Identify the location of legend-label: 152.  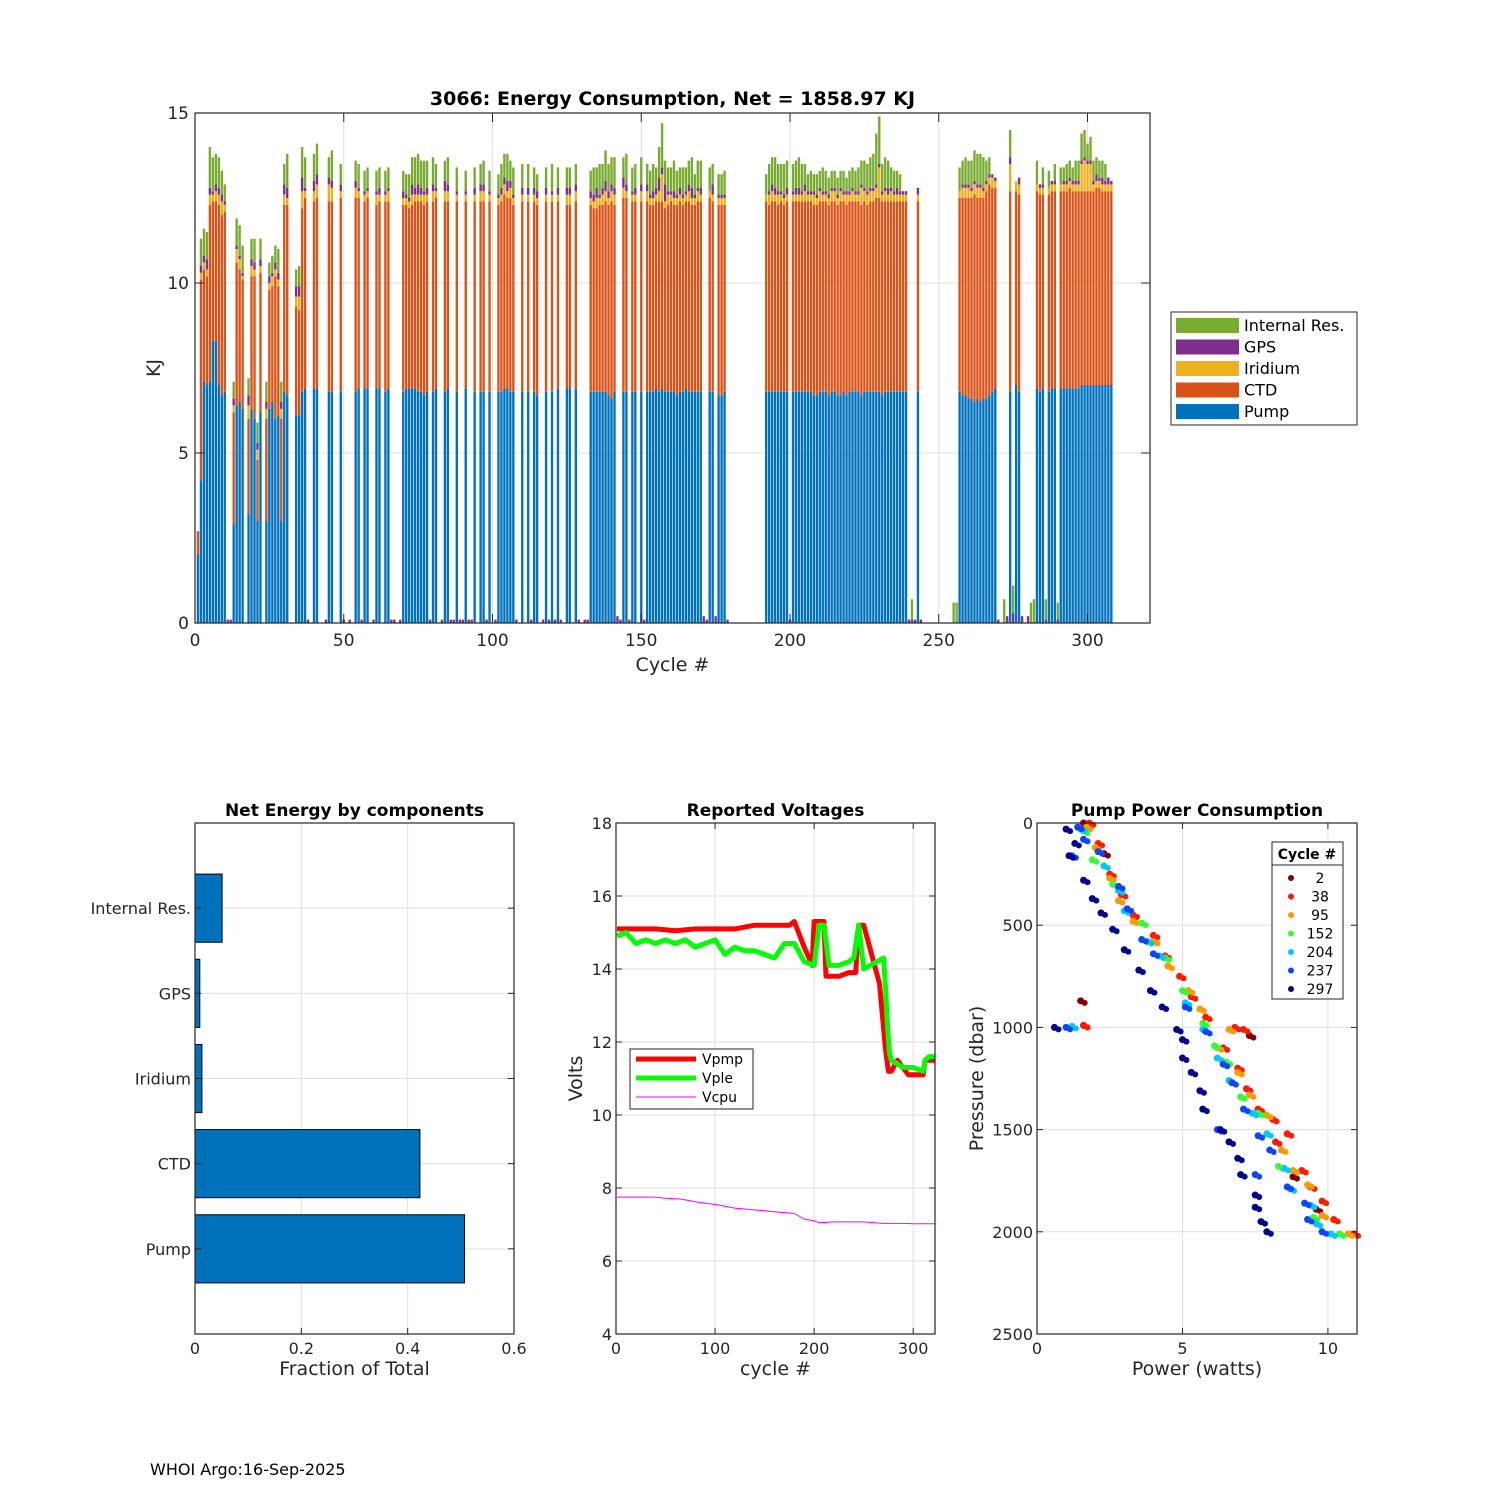
(1320, 935).